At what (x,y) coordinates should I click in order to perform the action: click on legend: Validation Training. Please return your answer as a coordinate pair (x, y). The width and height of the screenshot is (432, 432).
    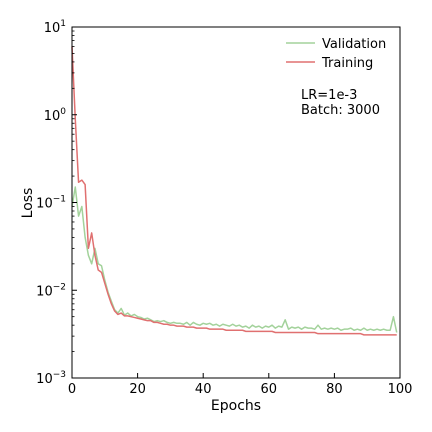
    Looking at the image, I should click on (336, 54).